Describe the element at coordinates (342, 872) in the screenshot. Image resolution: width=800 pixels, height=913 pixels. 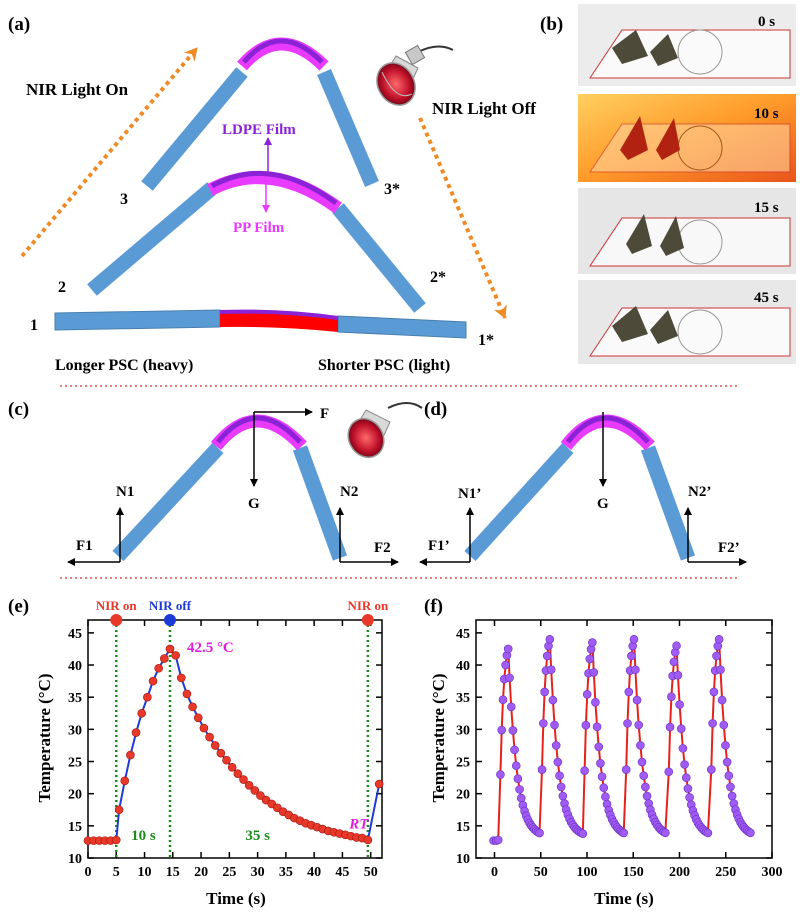
I see `x-tick-label: 45` at that location.